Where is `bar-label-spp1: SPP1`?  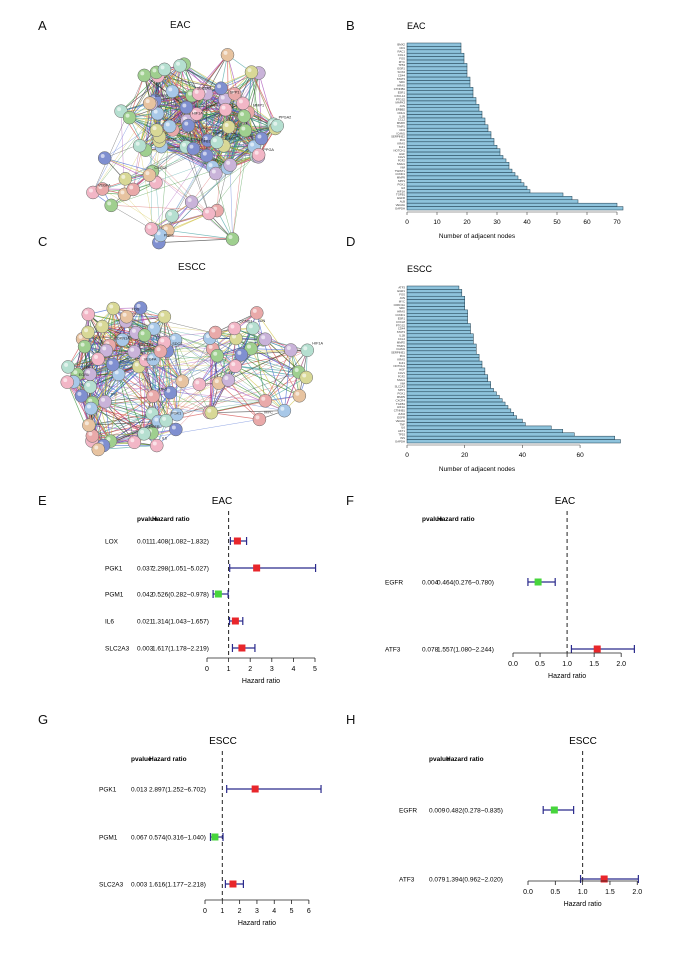 bar-label-spp1: SPP1 is located at coordinates (402, 181).